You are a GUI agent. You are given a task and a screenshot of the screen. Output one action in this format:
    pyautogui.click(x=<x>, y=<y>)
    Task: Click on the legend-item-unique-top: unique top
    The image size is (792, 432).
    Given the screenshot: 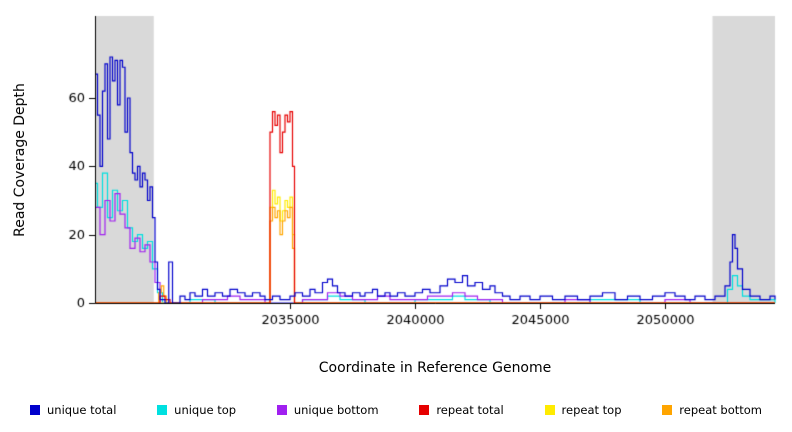 What is the action you would take?
    pyautogui.click(x=196, y=410)
    